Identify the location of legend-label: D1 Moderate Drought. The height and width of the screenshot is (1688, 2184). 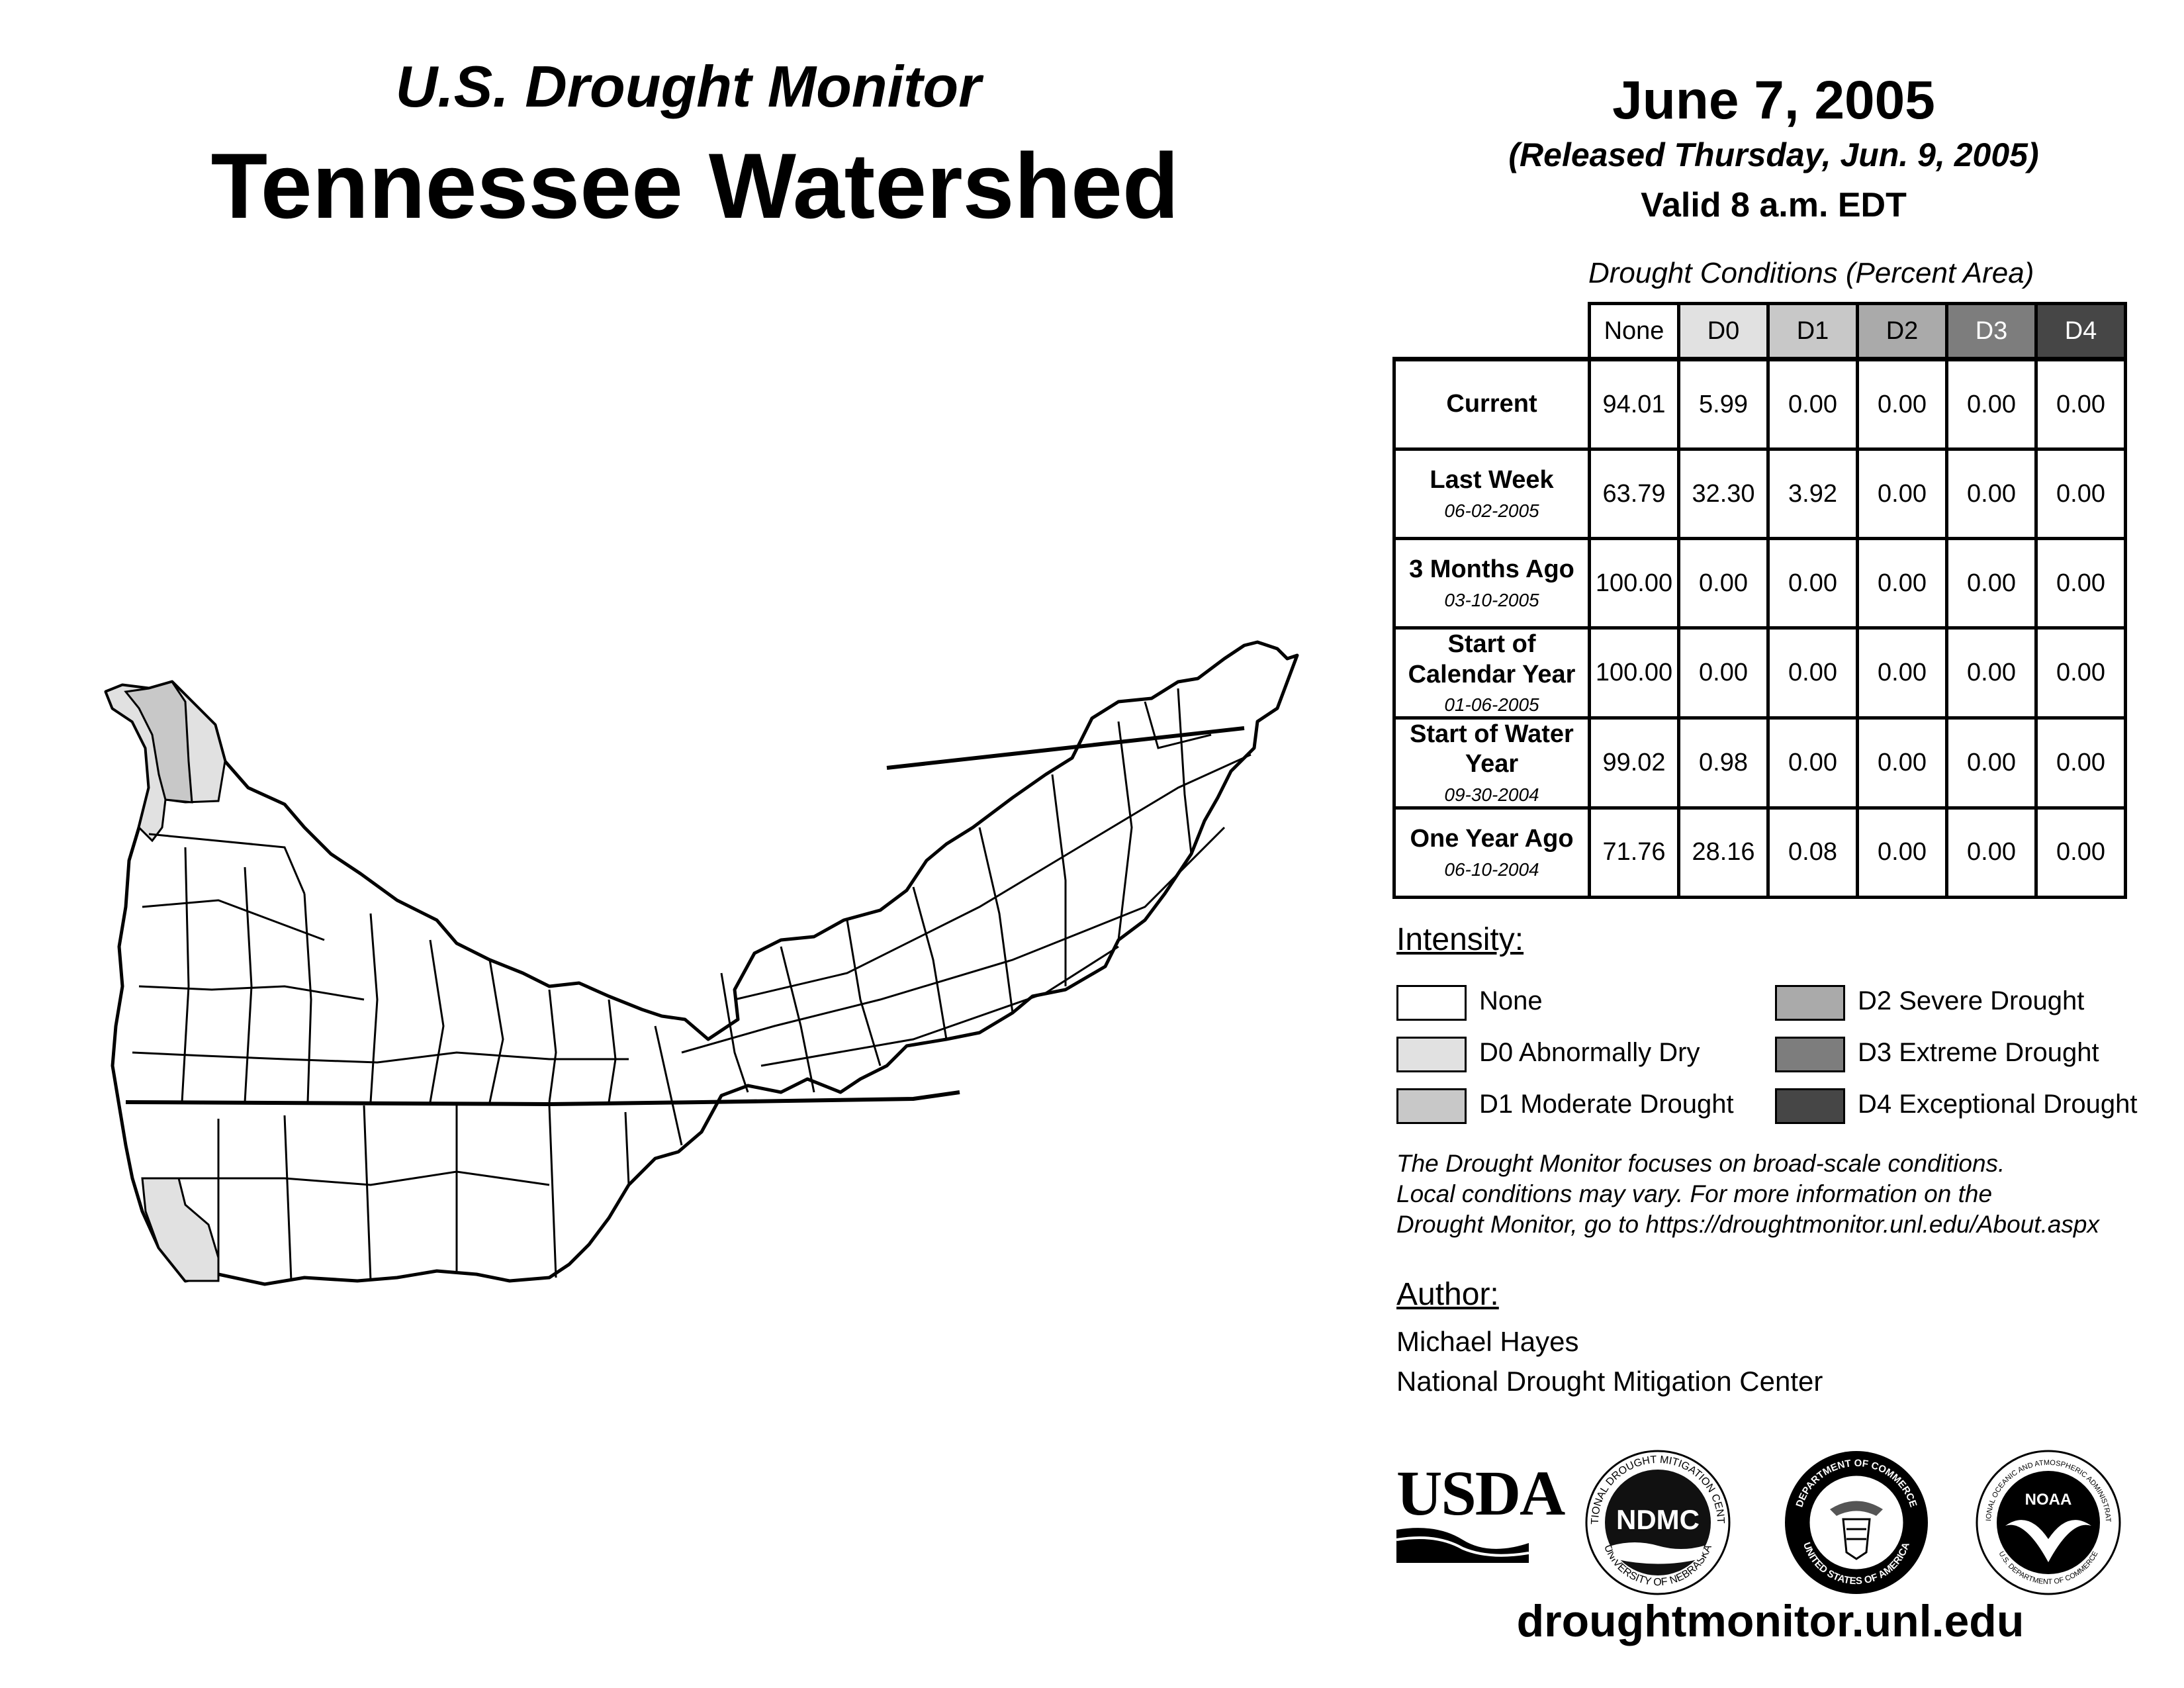
(1607, 1104).